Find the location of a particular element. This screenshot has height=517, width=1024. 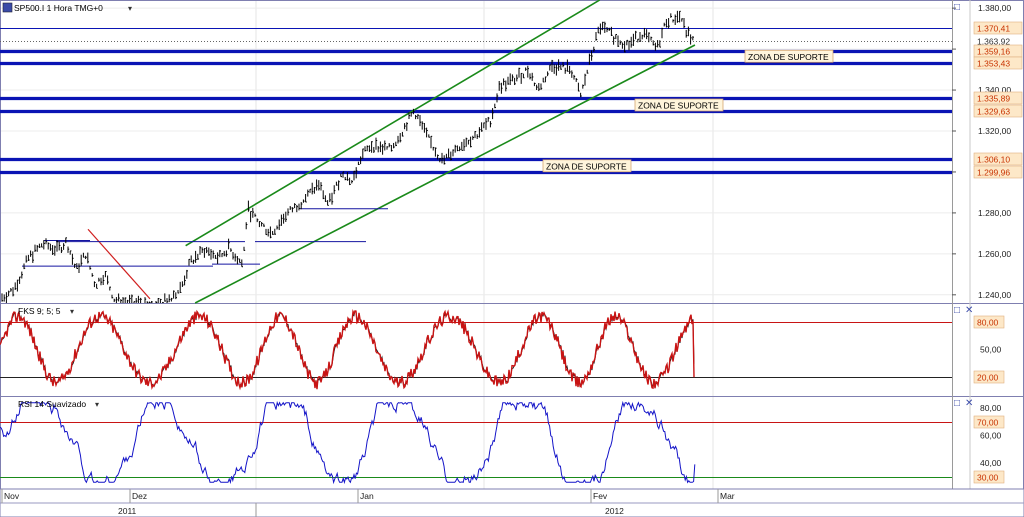

manual-horizontal-lines is located at coordinates (205, 237).